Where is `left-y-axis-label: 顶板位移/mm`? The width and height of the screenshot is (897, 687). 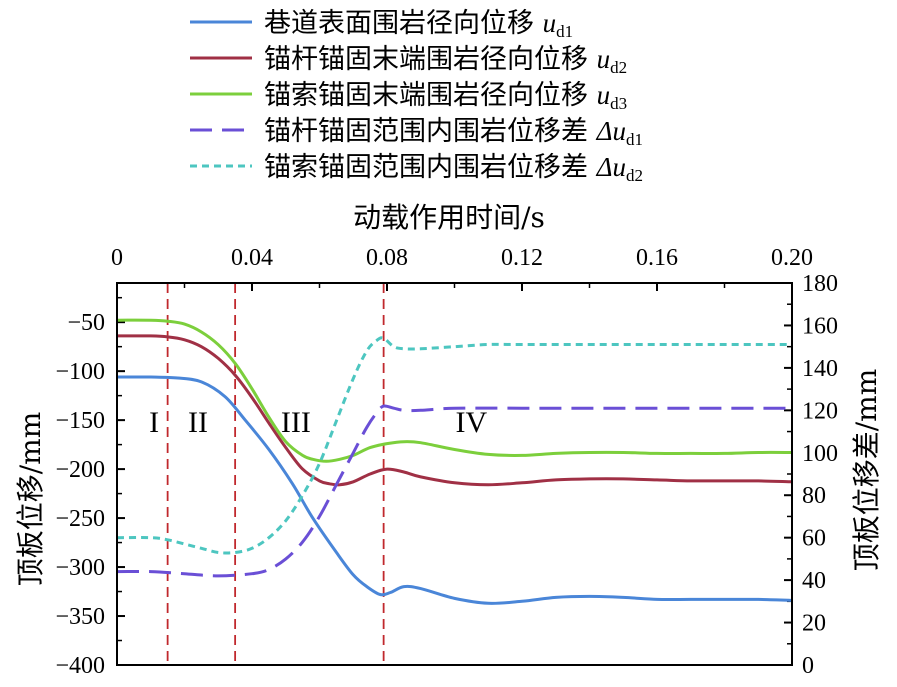 left-y-axis-label: 顶板位移/mm is located at coordinates (30, 499).